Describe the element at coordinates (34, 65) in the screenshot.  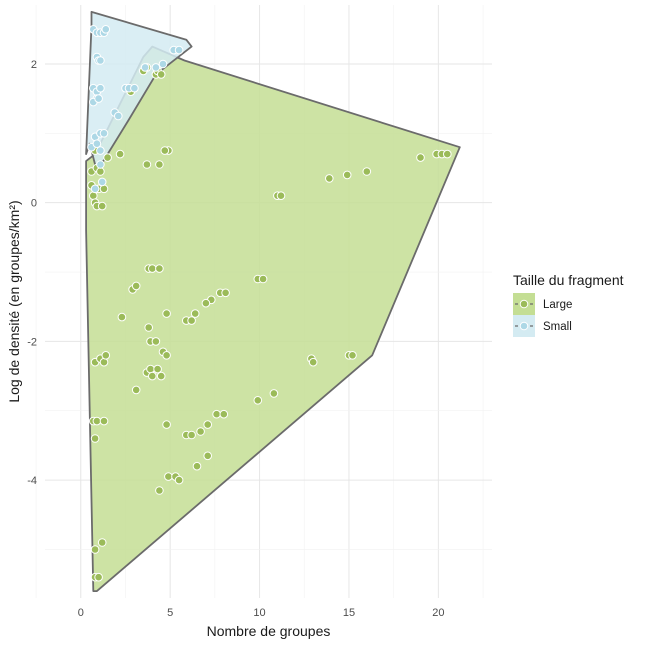
I see `y-tick-label: 2` at that location.